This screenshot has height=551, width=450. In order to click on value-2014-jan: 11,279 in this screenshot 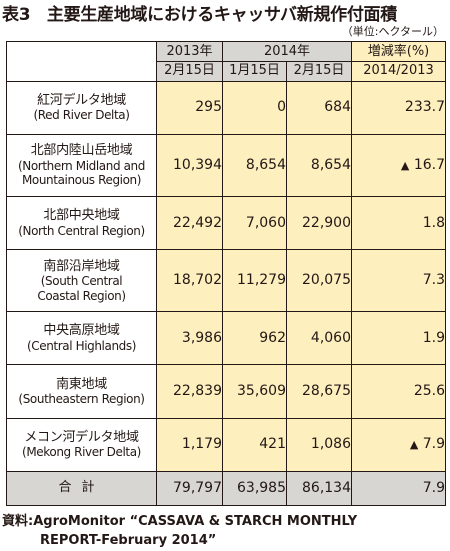, I will do `click(254, 281)`.